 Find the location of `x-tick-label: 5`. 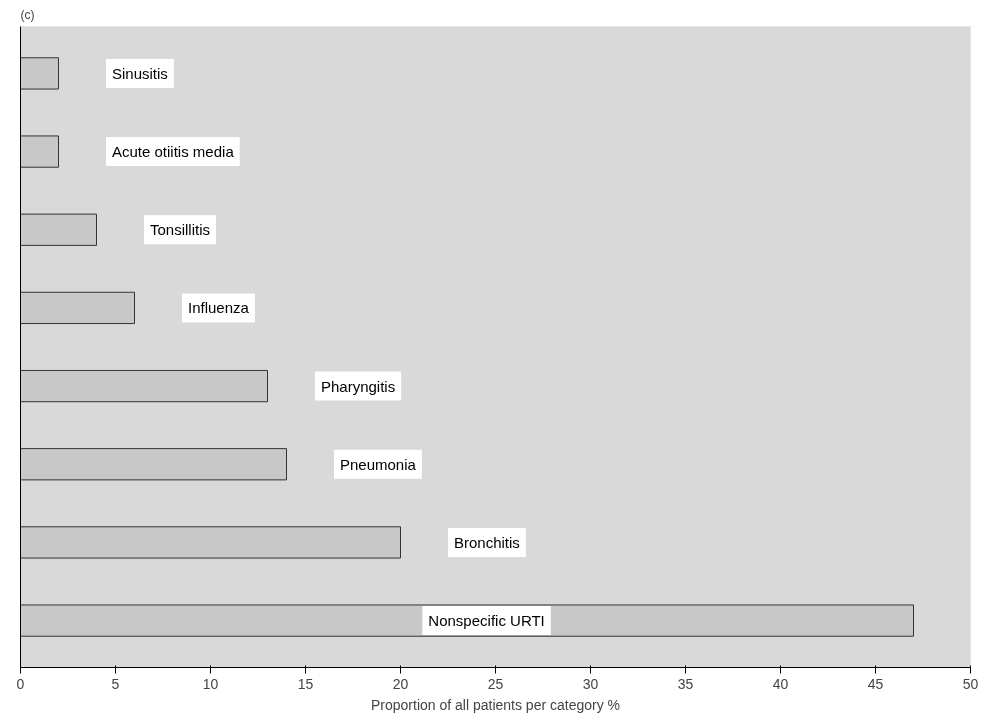

x-tick-label: 5 is located at coordinates (115, 683).